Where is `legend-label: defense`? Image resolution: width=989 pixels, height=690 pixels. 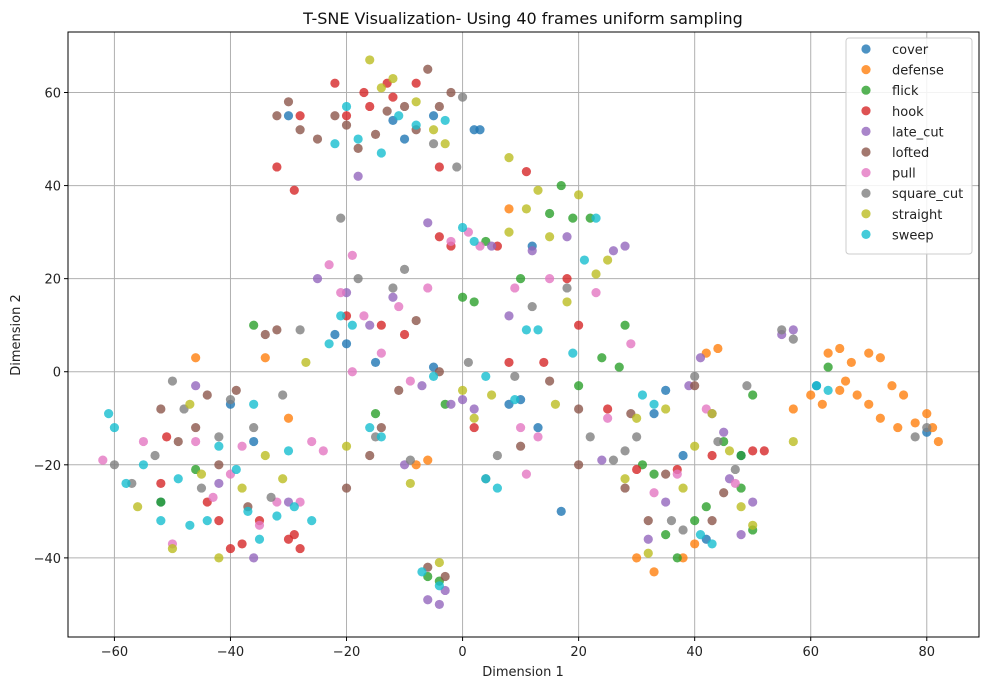
legend-label: defense is located at coordinates (918, 71).